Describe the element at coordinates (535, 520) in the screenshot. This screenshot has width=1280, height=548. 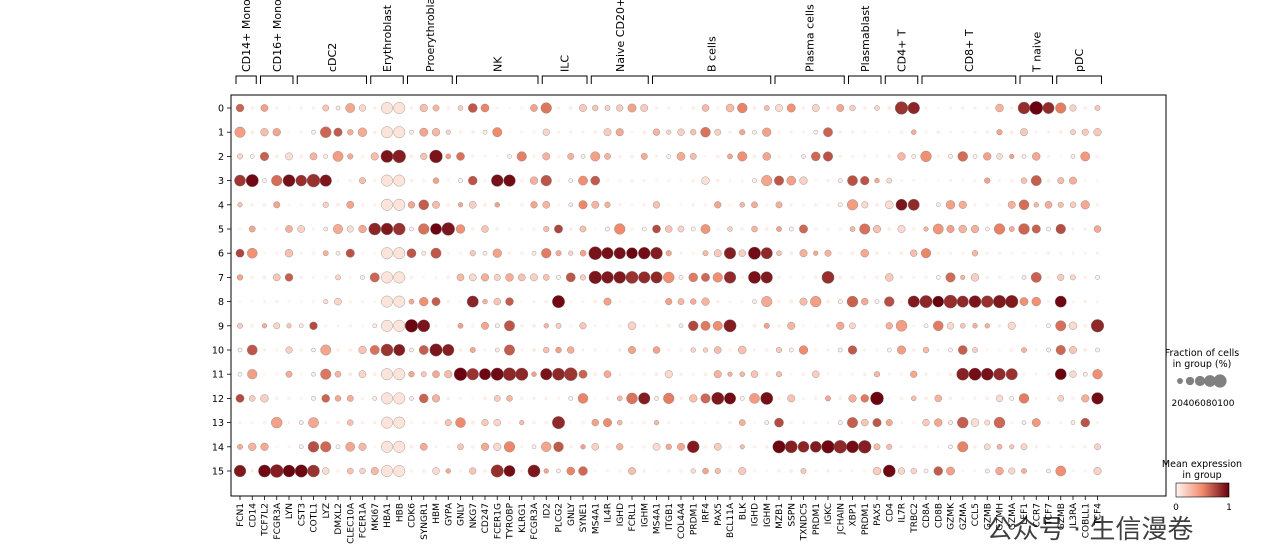
I see `gene-label: FCGR3A` at that location.